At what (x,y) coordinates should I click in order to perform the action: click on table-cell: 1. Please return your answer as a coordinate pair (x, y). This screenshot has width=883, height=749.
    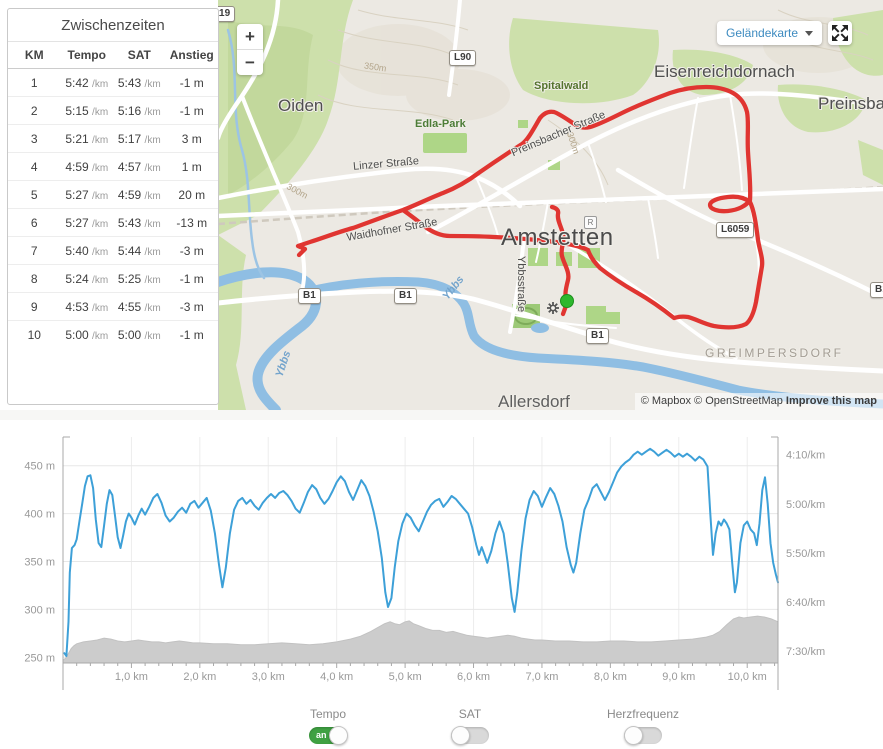
    Looking at the image, I should click on (34, 82).